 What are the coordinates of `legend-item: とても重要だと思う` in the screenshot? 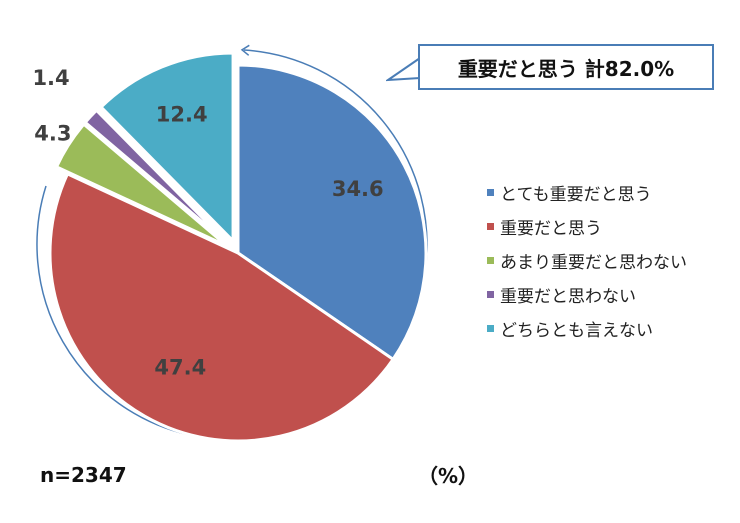 It's located at (587, 192).